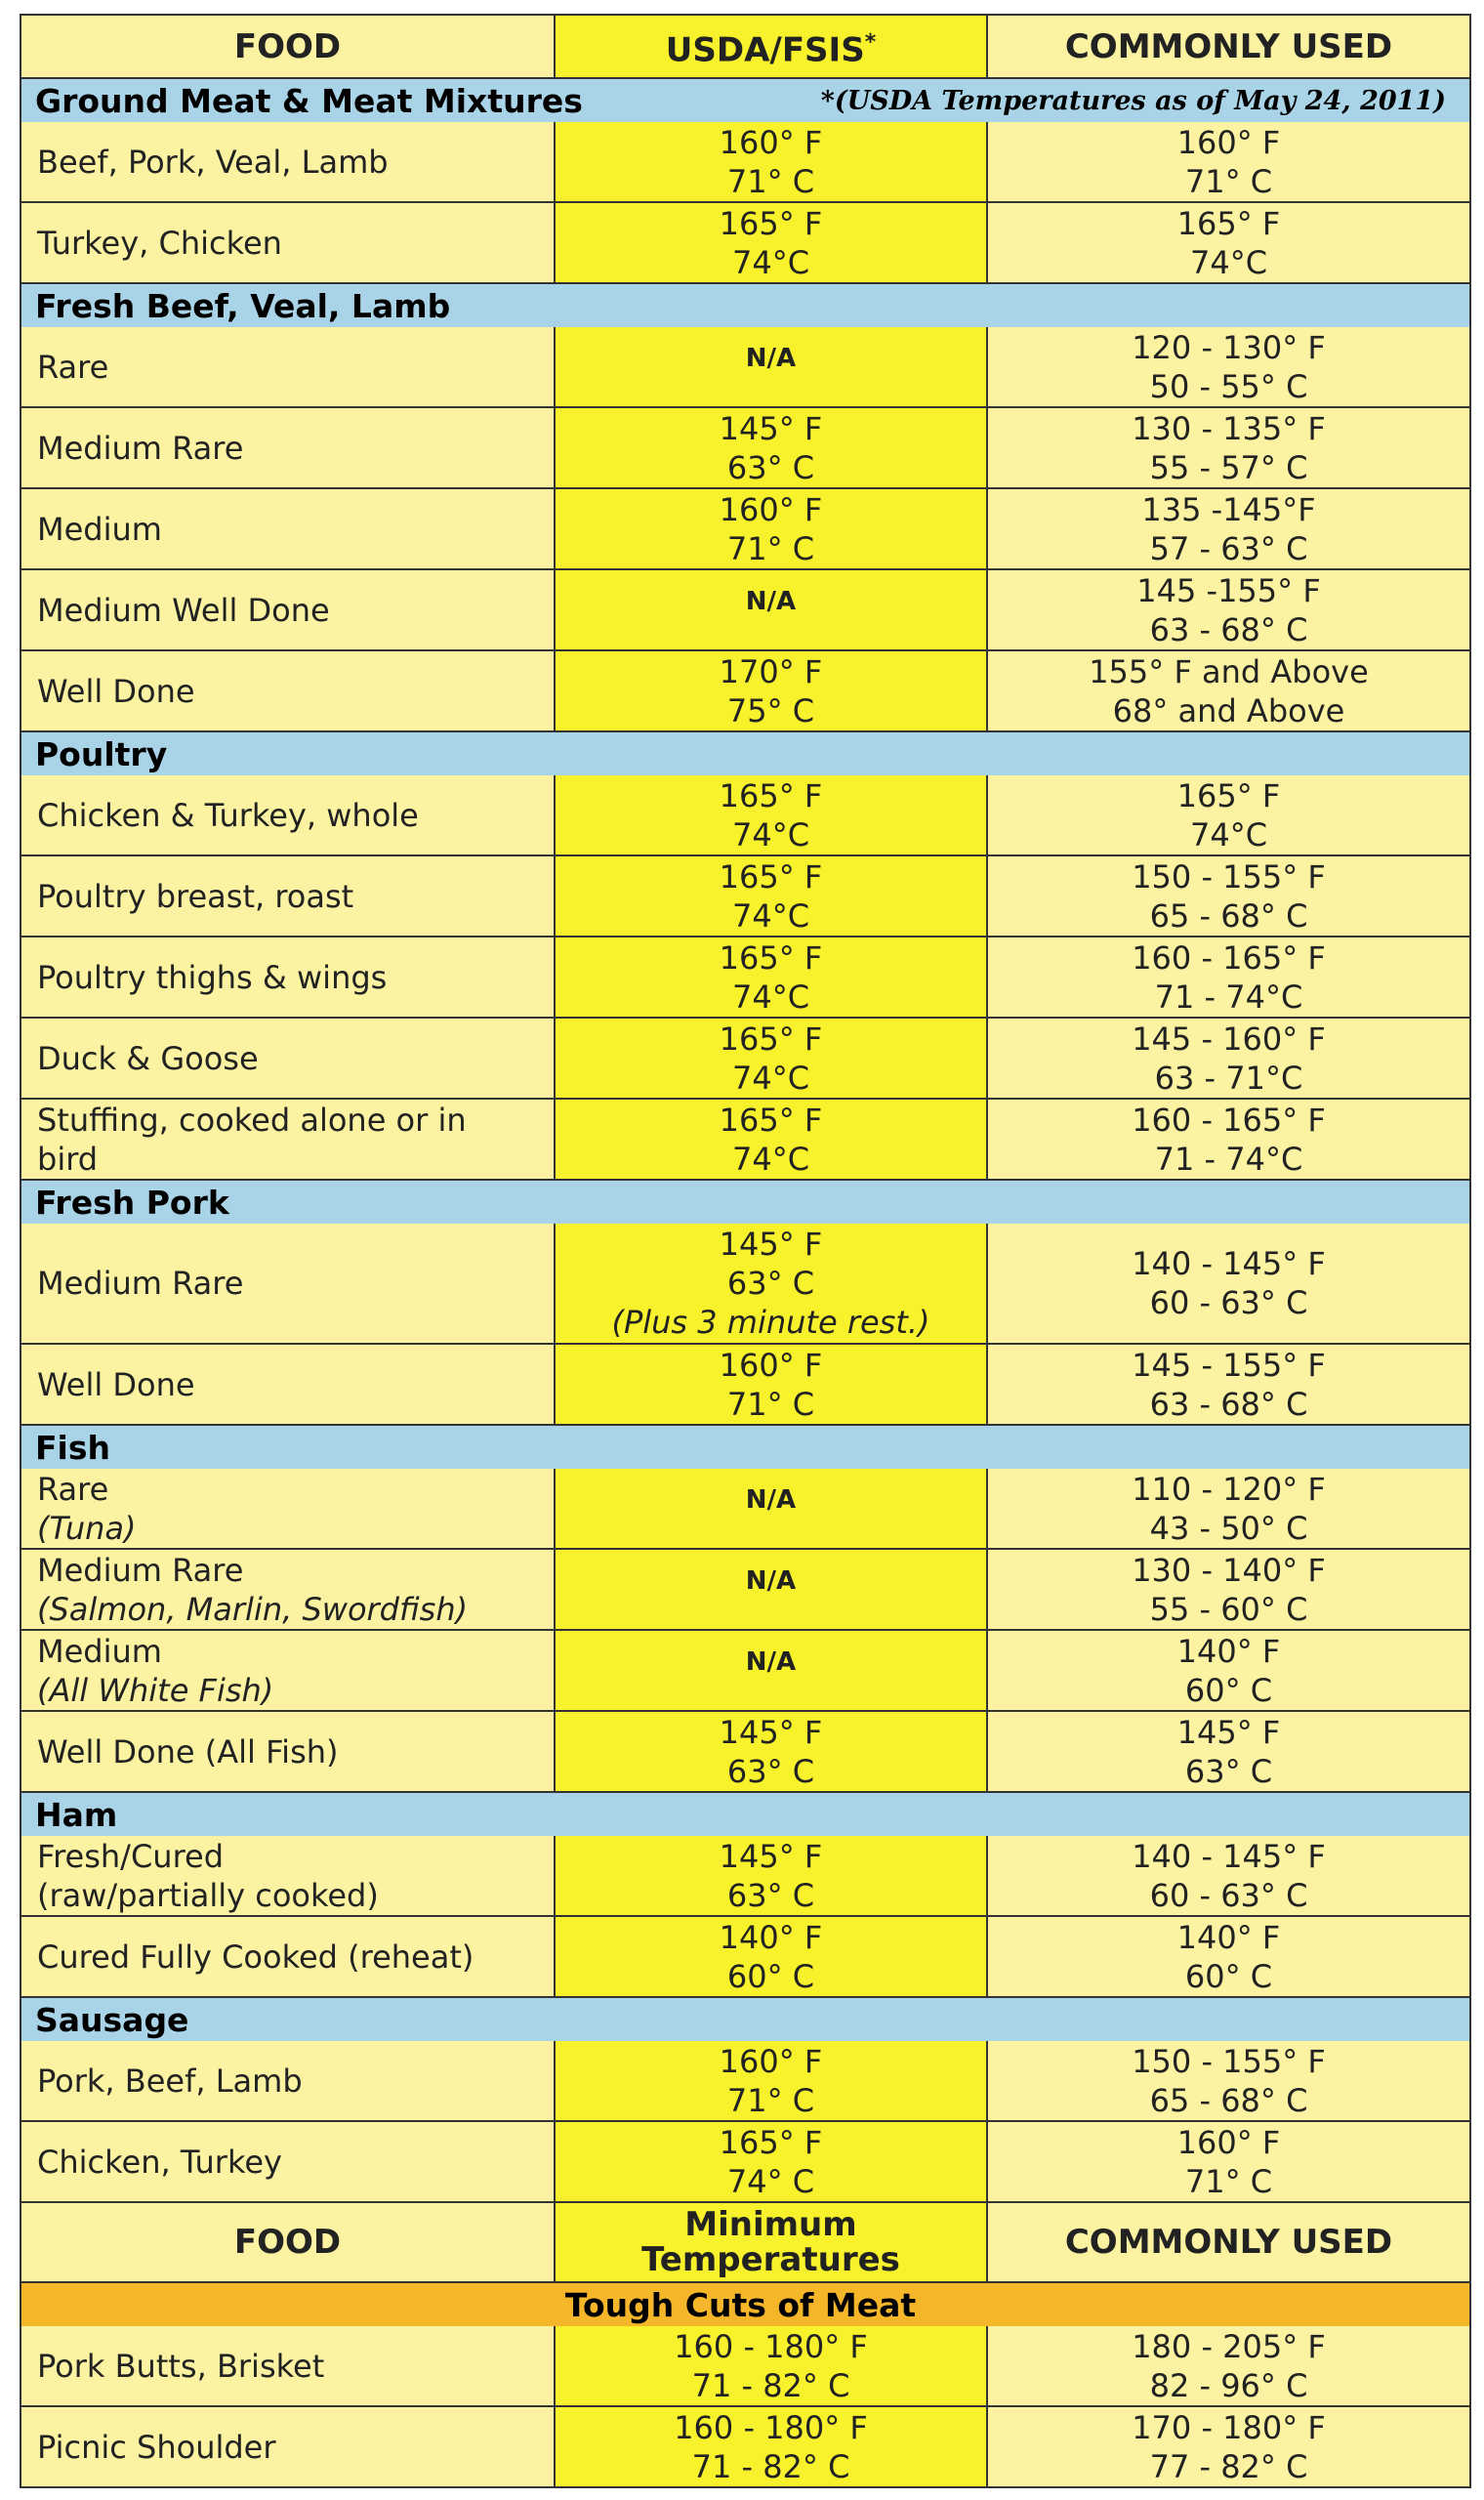 The image size is (1484, 2500). I want to click on table-row: Medium 160° F 71° C 135 -145°F 57 - 63° C, so click(745, 529).